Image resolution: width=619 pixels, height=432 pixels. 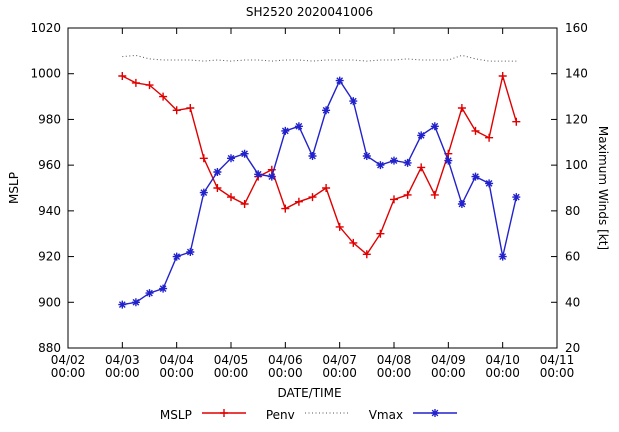 What do you see at coordinates (280, 414) in the screenshot?
I see `legend-label-penv: Penv` at bounding box center [280, 414].